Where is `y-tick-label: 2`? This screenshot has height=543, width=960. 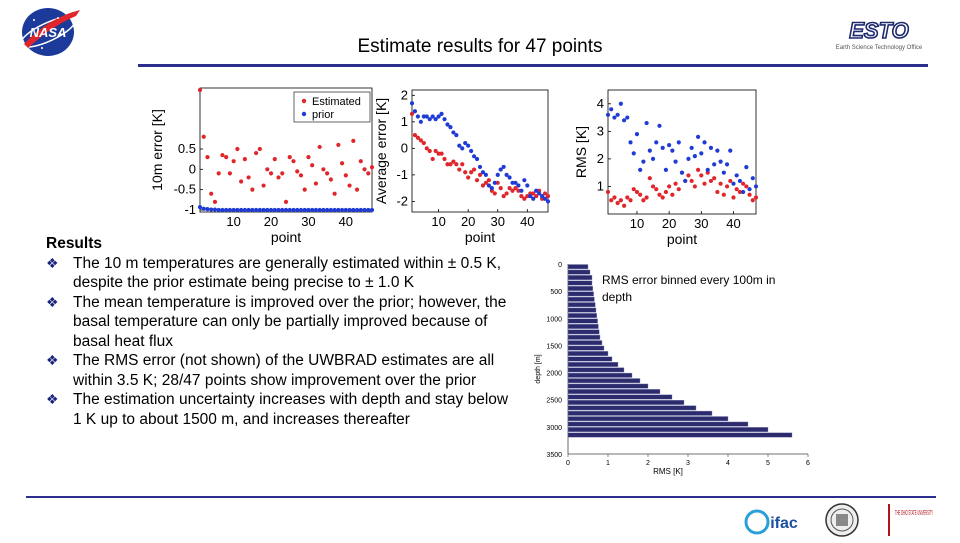 y-tick-label: 2 is located at coordinates (404, 94).